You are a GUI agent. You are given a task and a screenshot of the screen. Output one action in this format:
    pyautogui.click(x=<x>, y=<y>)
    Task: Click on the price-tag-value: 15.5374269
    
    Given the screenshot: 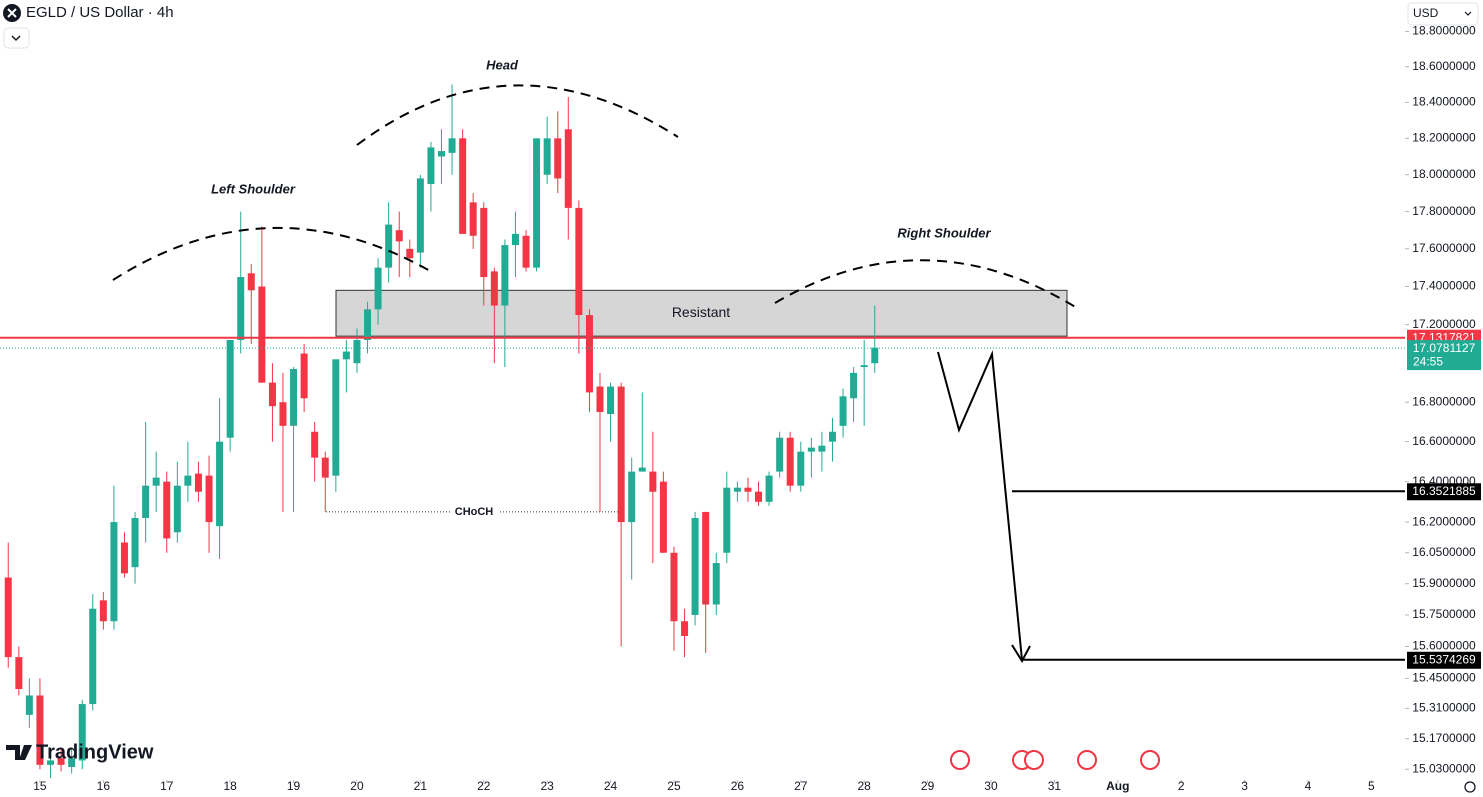 What is the action you would take?
    pyautogui.click(x=1444, y=659)
    